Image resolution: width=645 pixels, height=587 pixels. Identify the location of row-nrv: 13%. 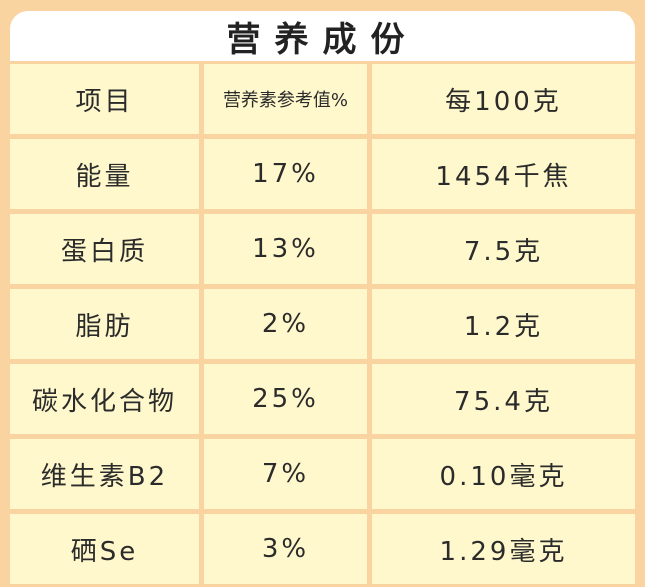
(285, 249).